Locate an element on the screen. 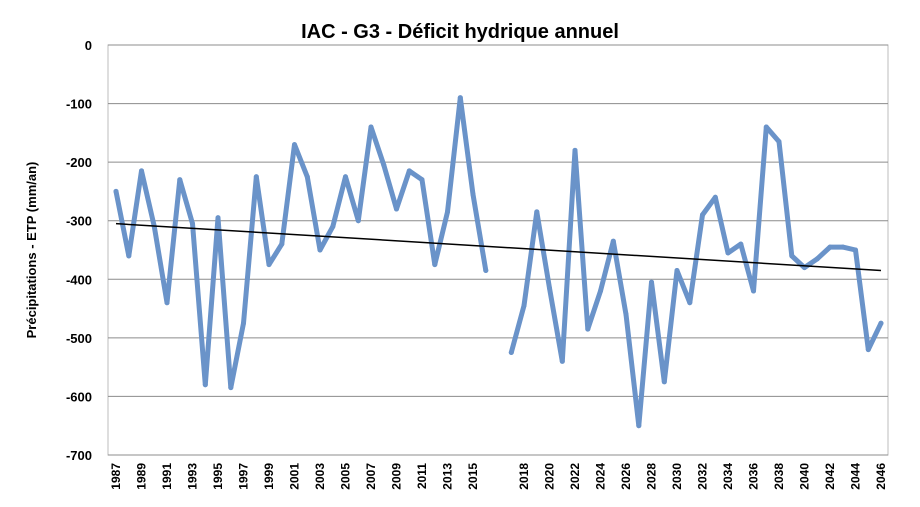 The height and width of the screenshot is (507, 920). x-tick-label: 1987 is located at coordinates (116, 476).